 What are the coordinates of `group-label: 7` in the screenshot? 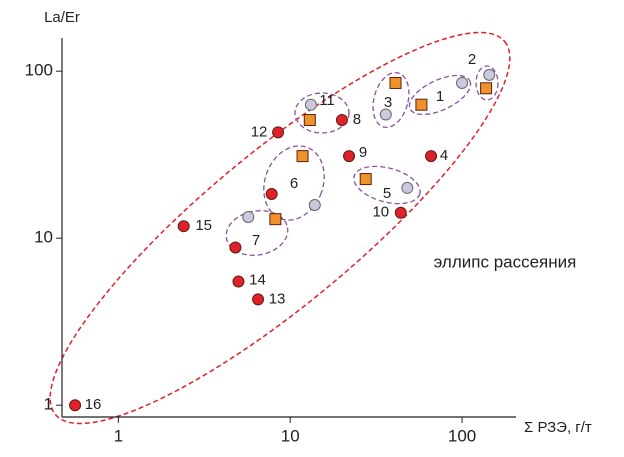 It's located at (256, 240).